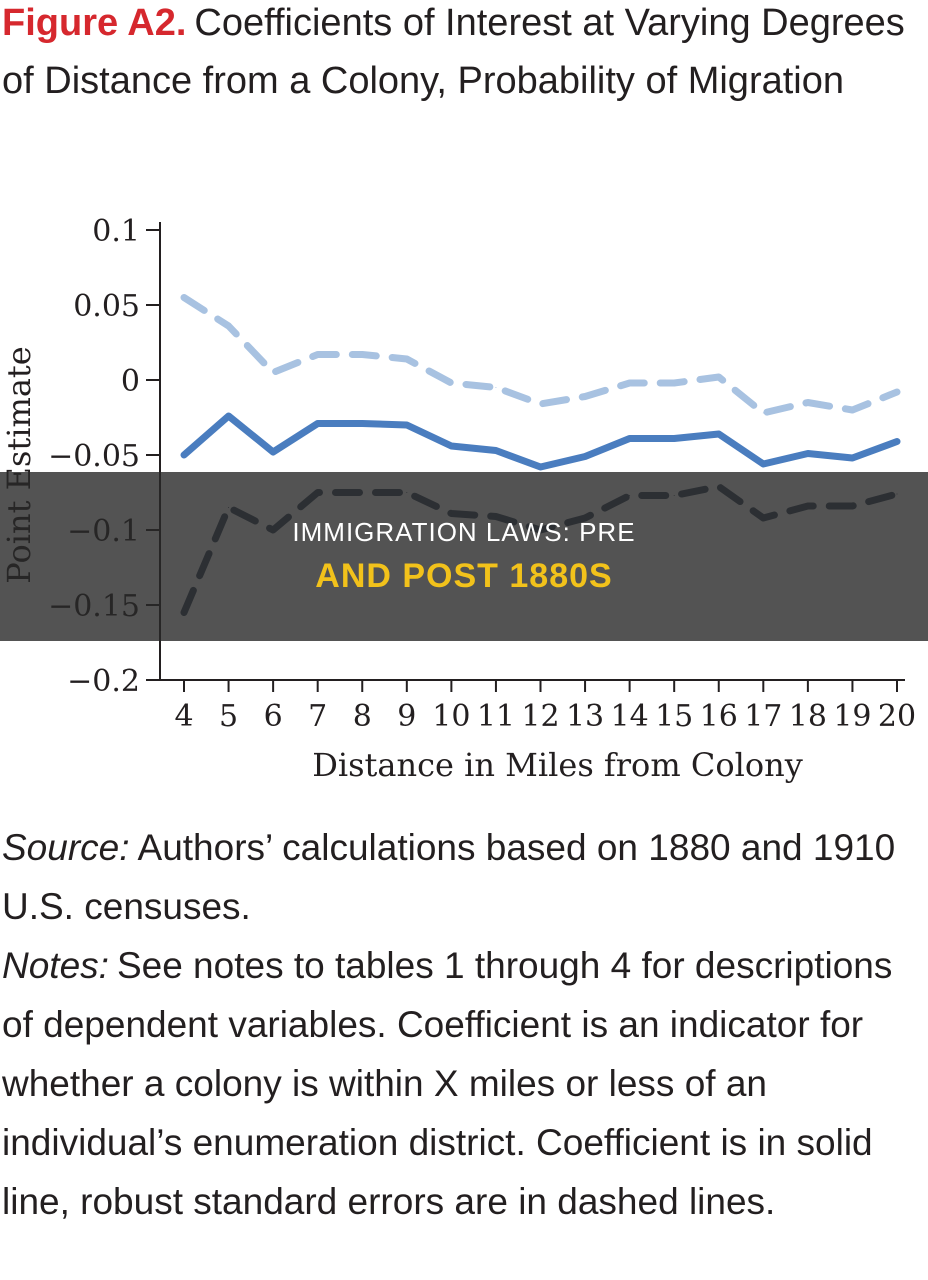 This screenshot has height=1280, width=928. I want to click on x-tick-label: 16, so click(719, 716).